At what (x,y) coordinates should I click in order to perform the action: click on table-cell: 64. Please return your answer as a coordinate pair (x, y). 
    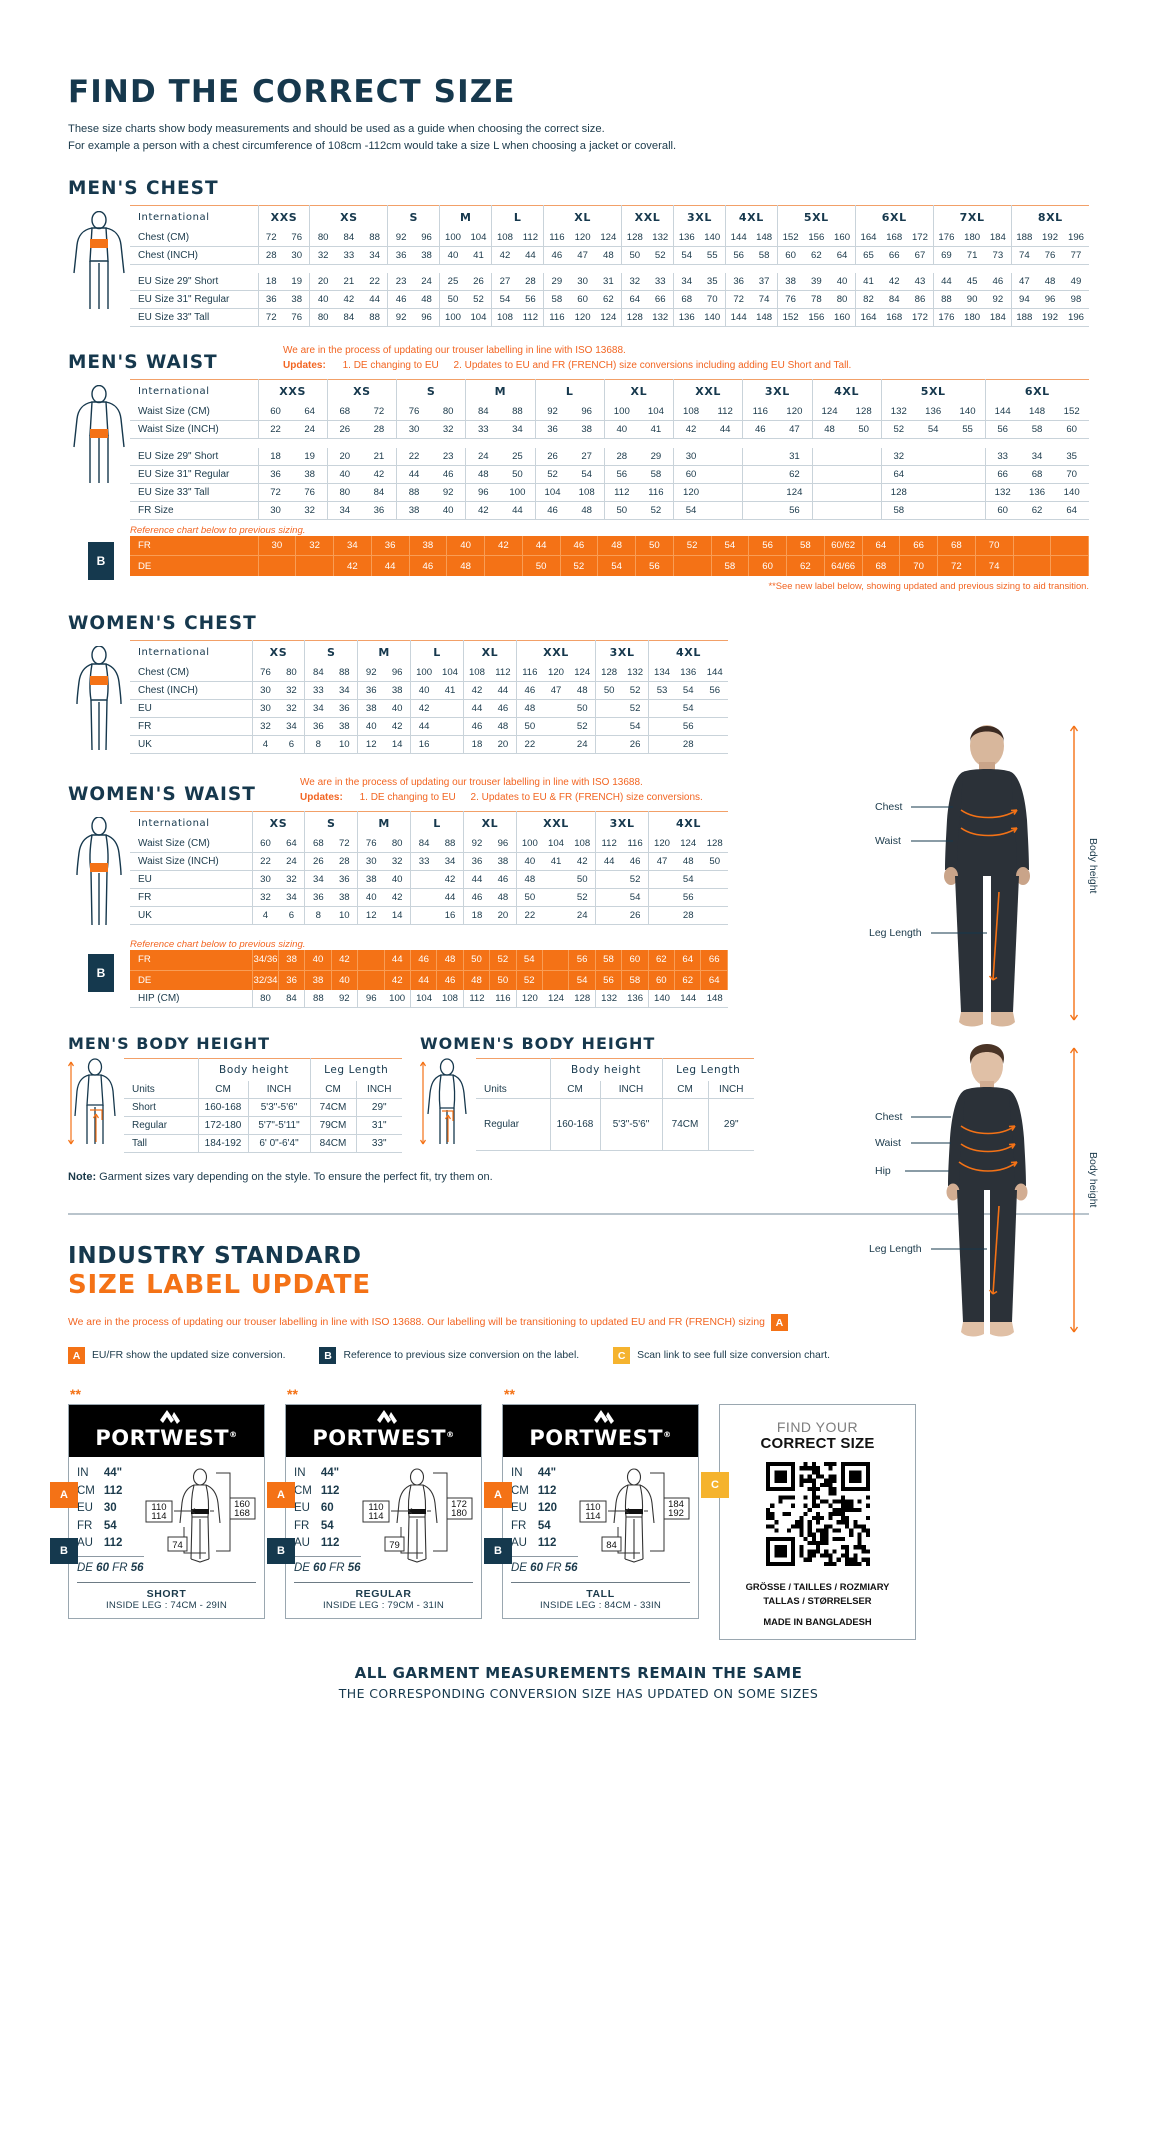
    Looking at the image, I should click on (1071, 510).